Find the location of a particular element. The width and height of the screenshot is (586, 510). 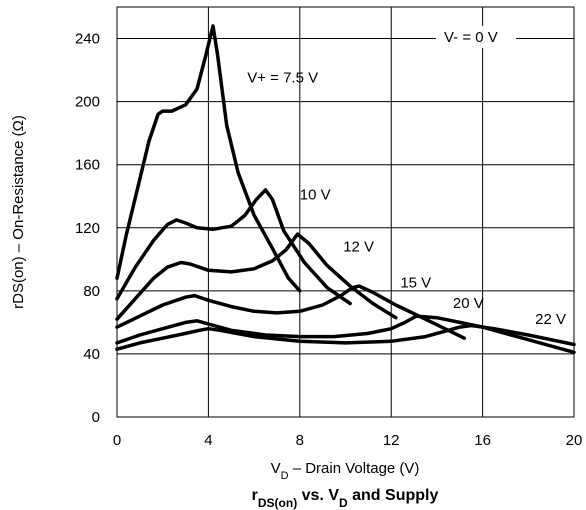

y-axis-label: rDS(on) – On-Resistance (Ω) is located at coordinates (18, 212).